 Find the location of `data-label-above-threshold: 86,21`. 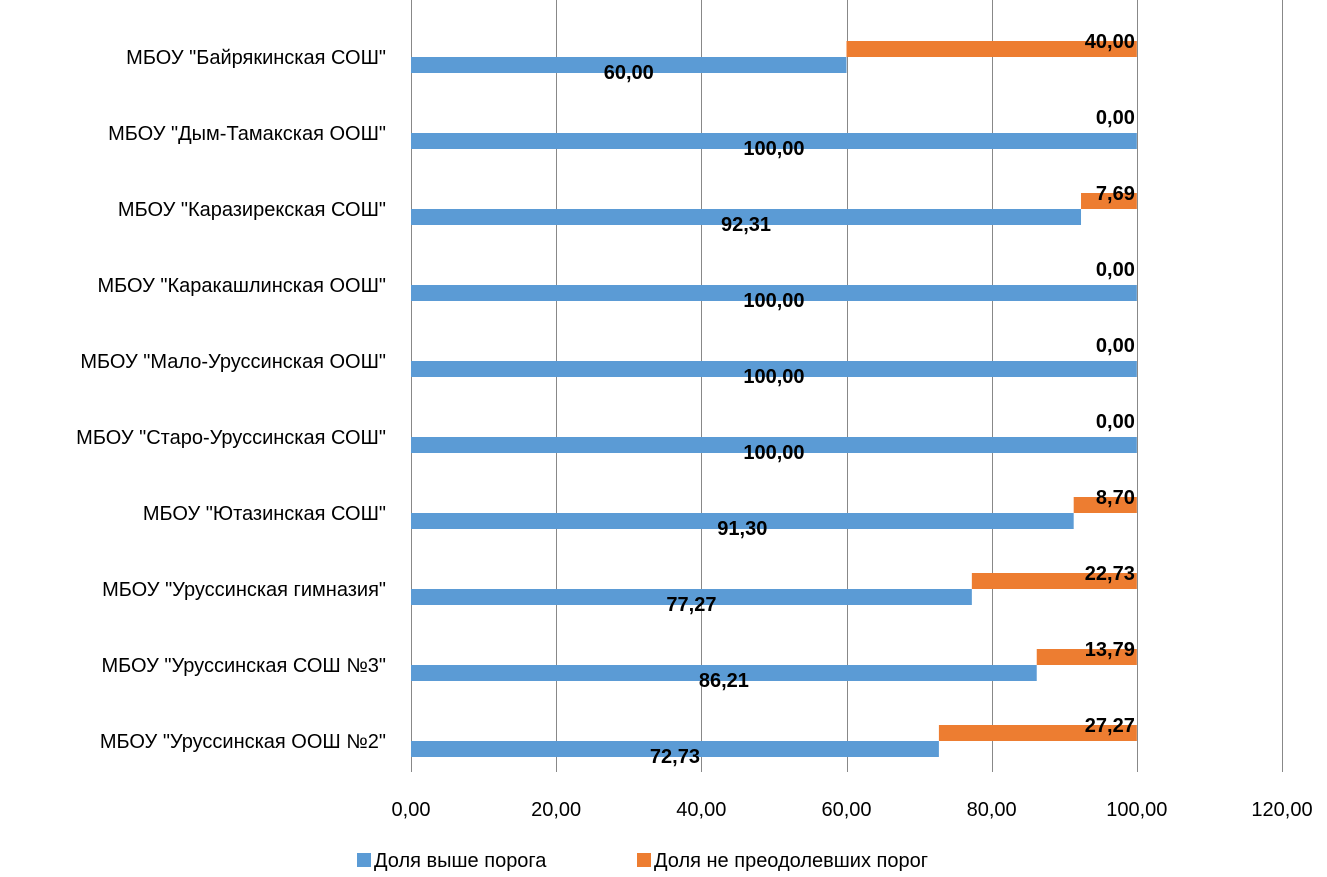

data-label-above-threshold: 86,21 is located at coordinates (724, 681).